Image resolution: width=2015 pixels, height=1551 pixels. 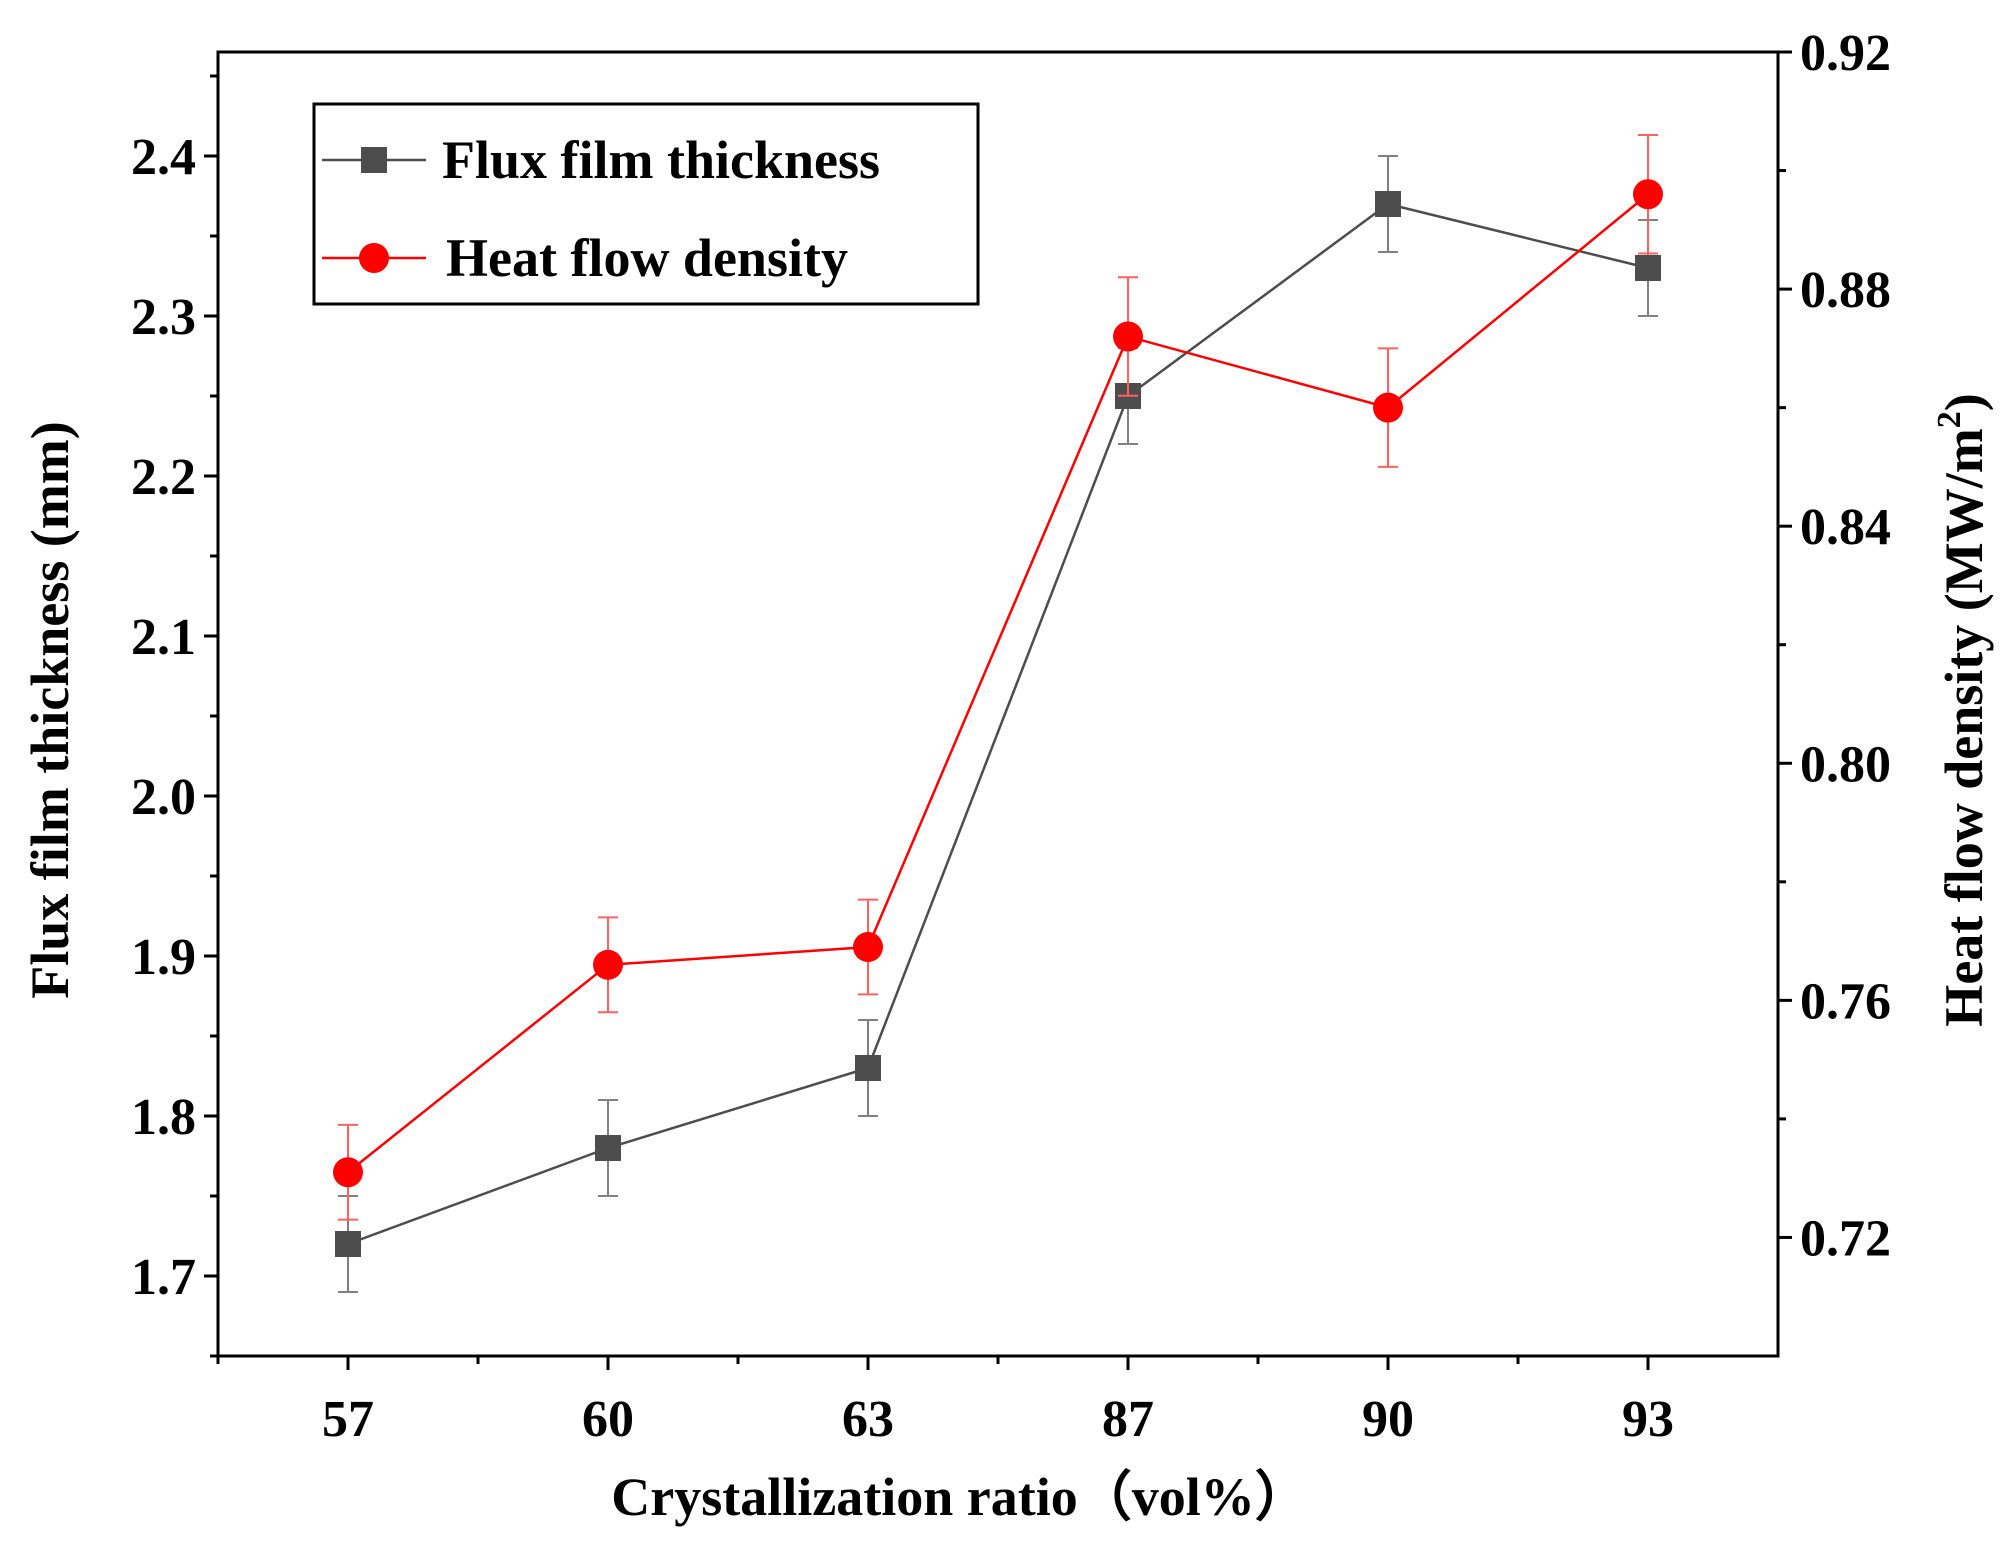 I want to click on x-tick-label: 57, so click(x=348, y=1419).